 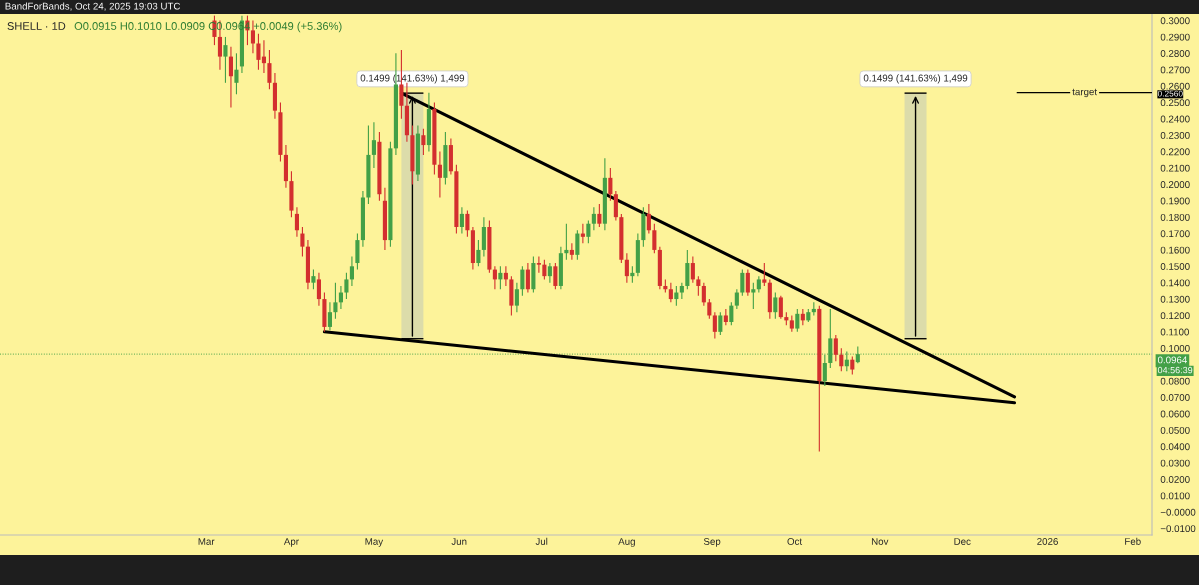 I want to click on y-tick-label: 0.0400, so click(x=1175, y=447).